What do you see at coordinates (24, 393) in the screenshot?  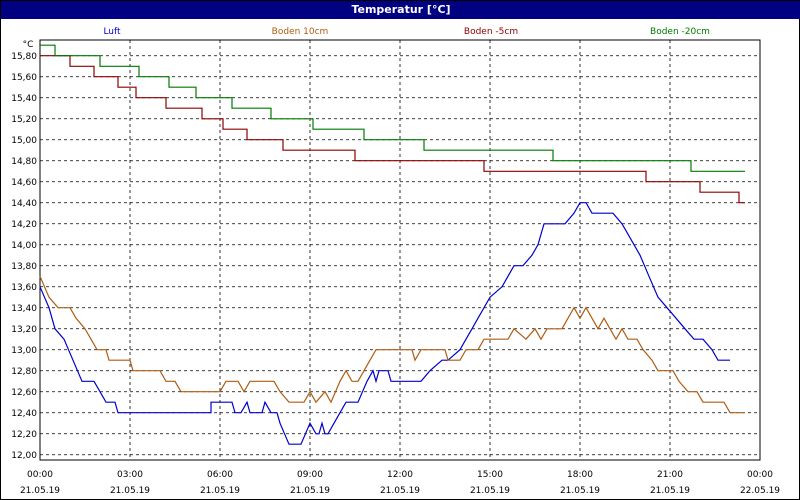 I see `y-tick-label: 12,60` at bounding box center [24, 393].